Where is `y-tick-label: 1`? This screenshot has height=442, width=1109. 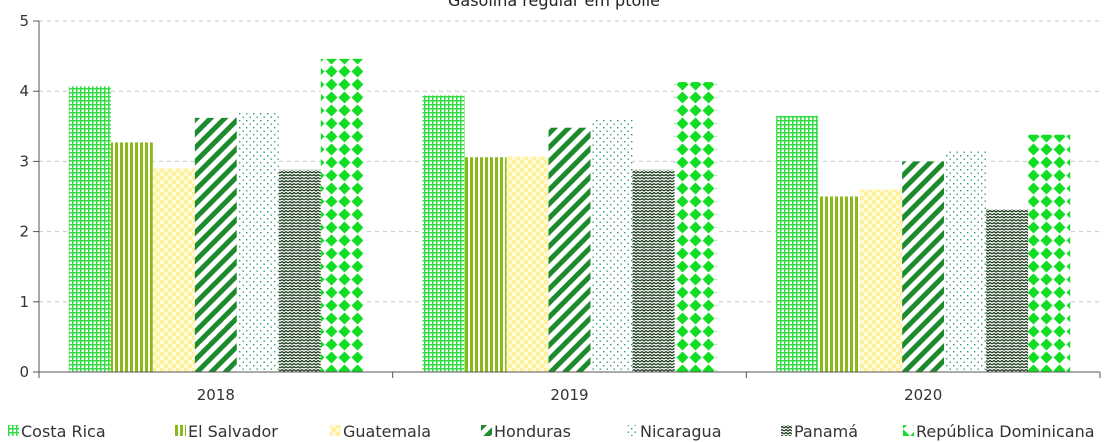
y-tick-label: 1 is located at coordinates (24, 302).